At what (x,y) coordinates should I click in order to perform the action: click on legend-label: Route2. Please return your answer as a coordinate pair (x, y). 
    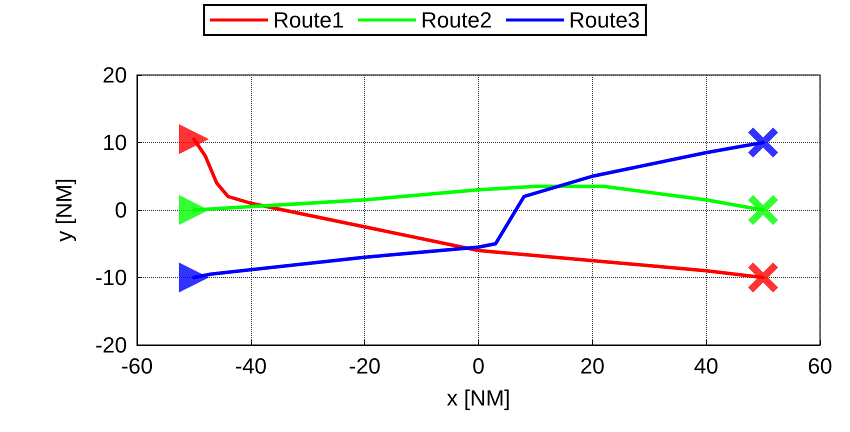
    Looking at the image, I should click on (456, 20).